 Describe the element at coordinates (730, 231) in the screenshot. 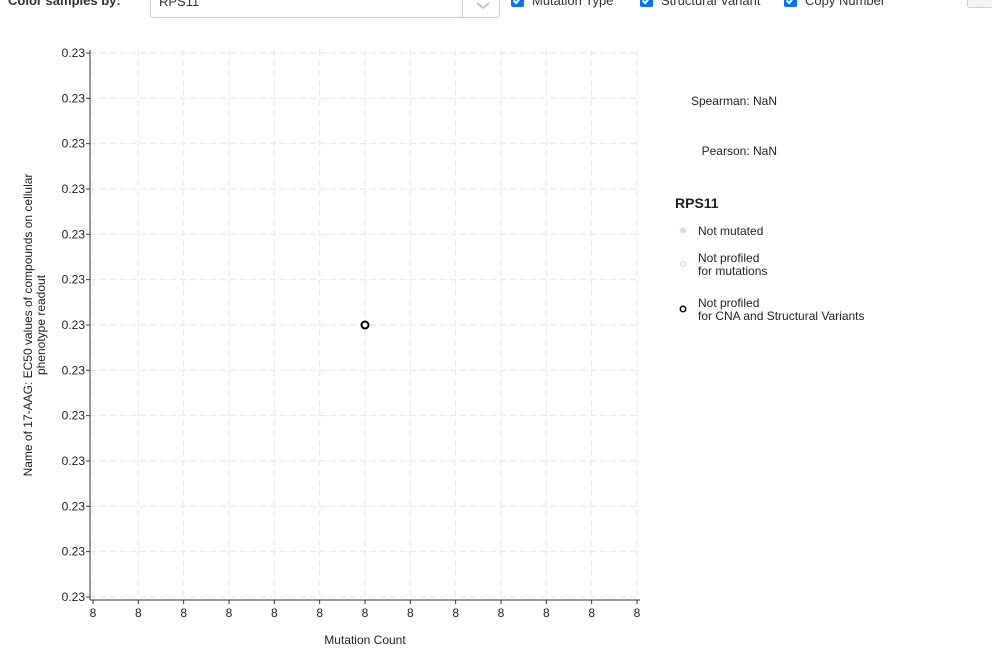

I see `legend-label: Not mutated` at that location.